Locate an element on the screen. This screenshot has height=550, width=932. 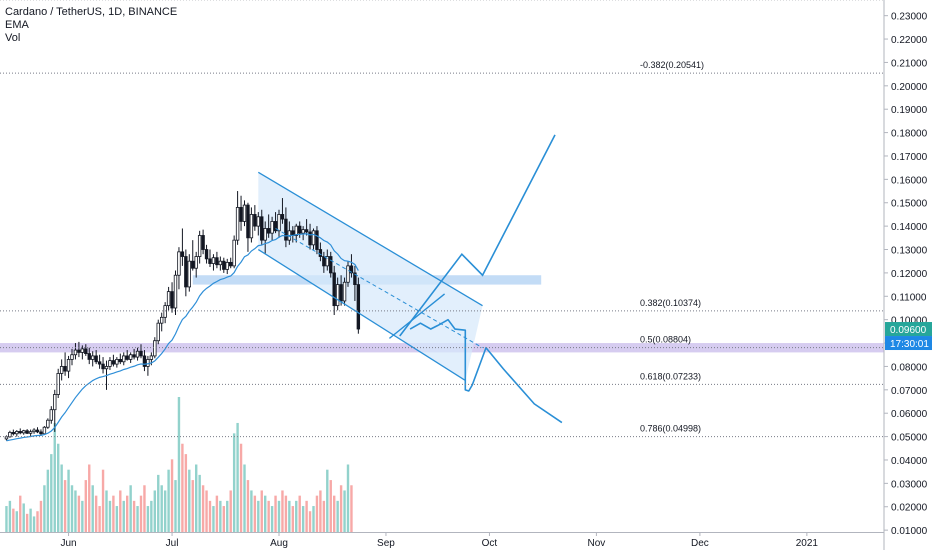
legend-ema: EMA is located at coordinates (17, 25).